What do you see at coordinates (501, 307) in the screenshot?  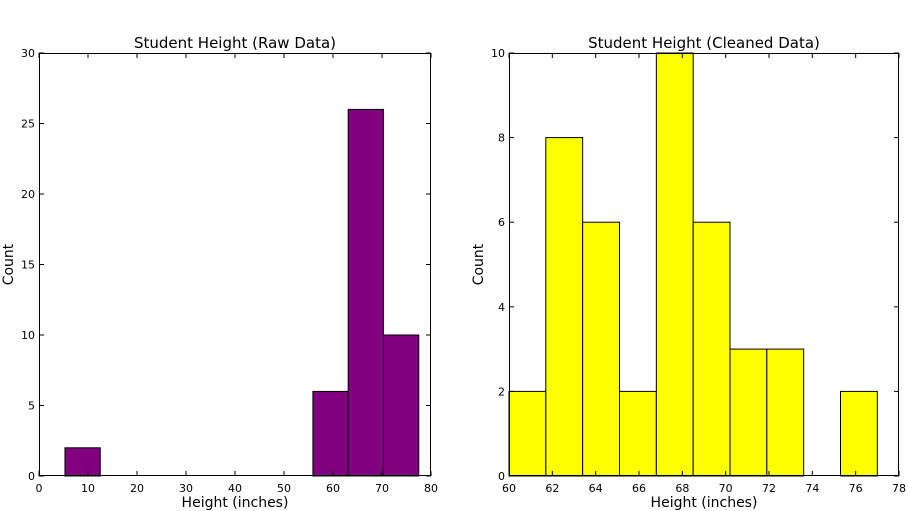 I see `y-tick-label: 4` at bounding box center [501, 307].